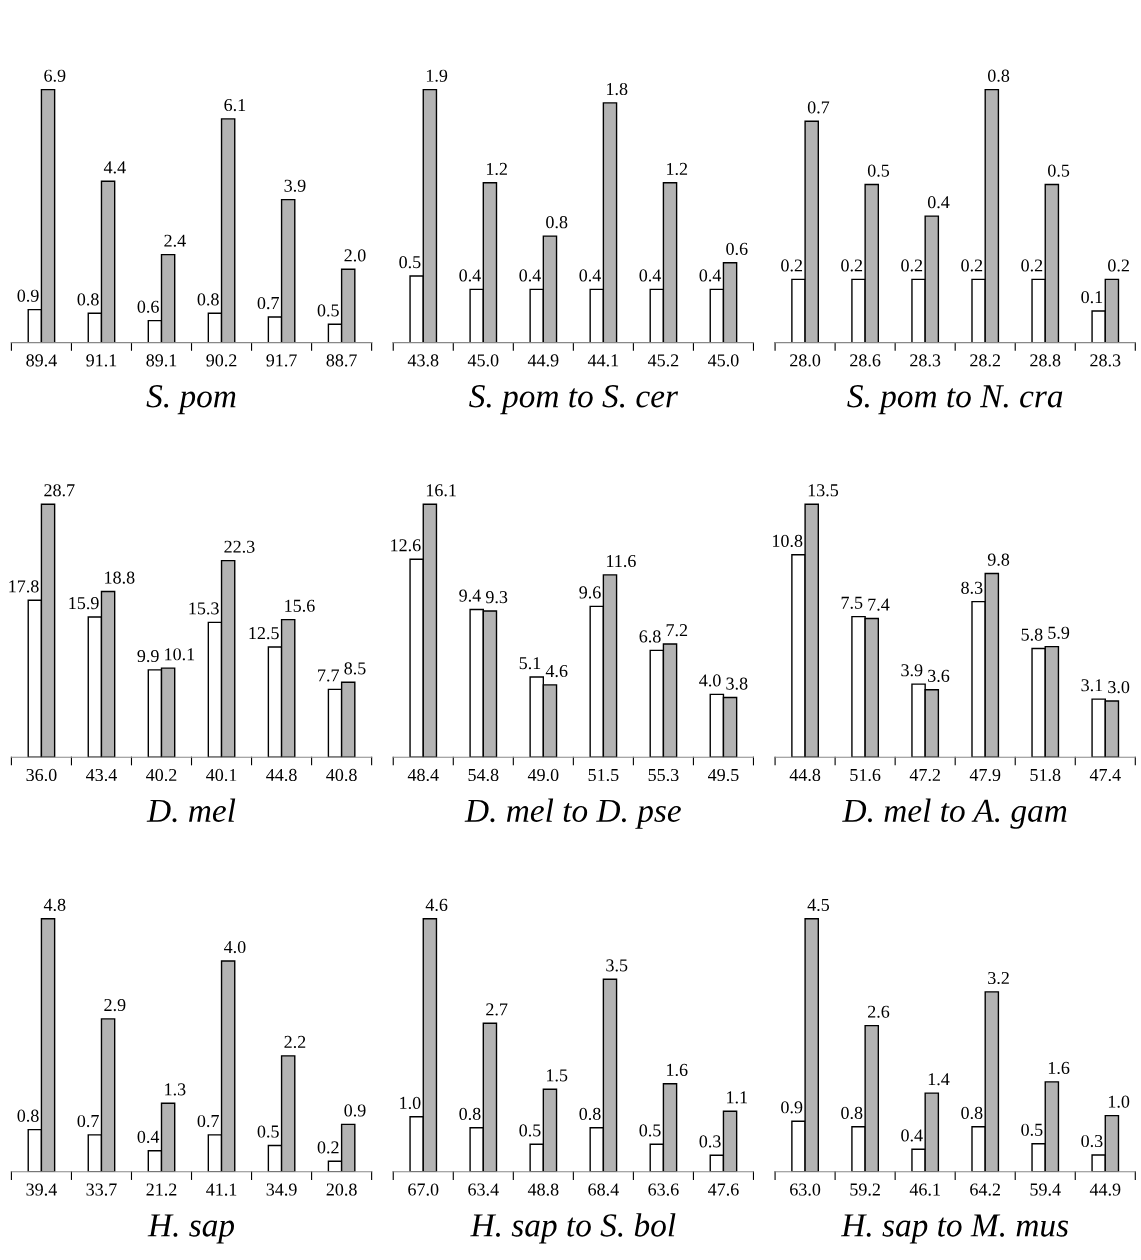  Describe the element at coordinates (573, 1228) in the screenshot. I see `x-axis-title: H. sap to S. bol` at that location.